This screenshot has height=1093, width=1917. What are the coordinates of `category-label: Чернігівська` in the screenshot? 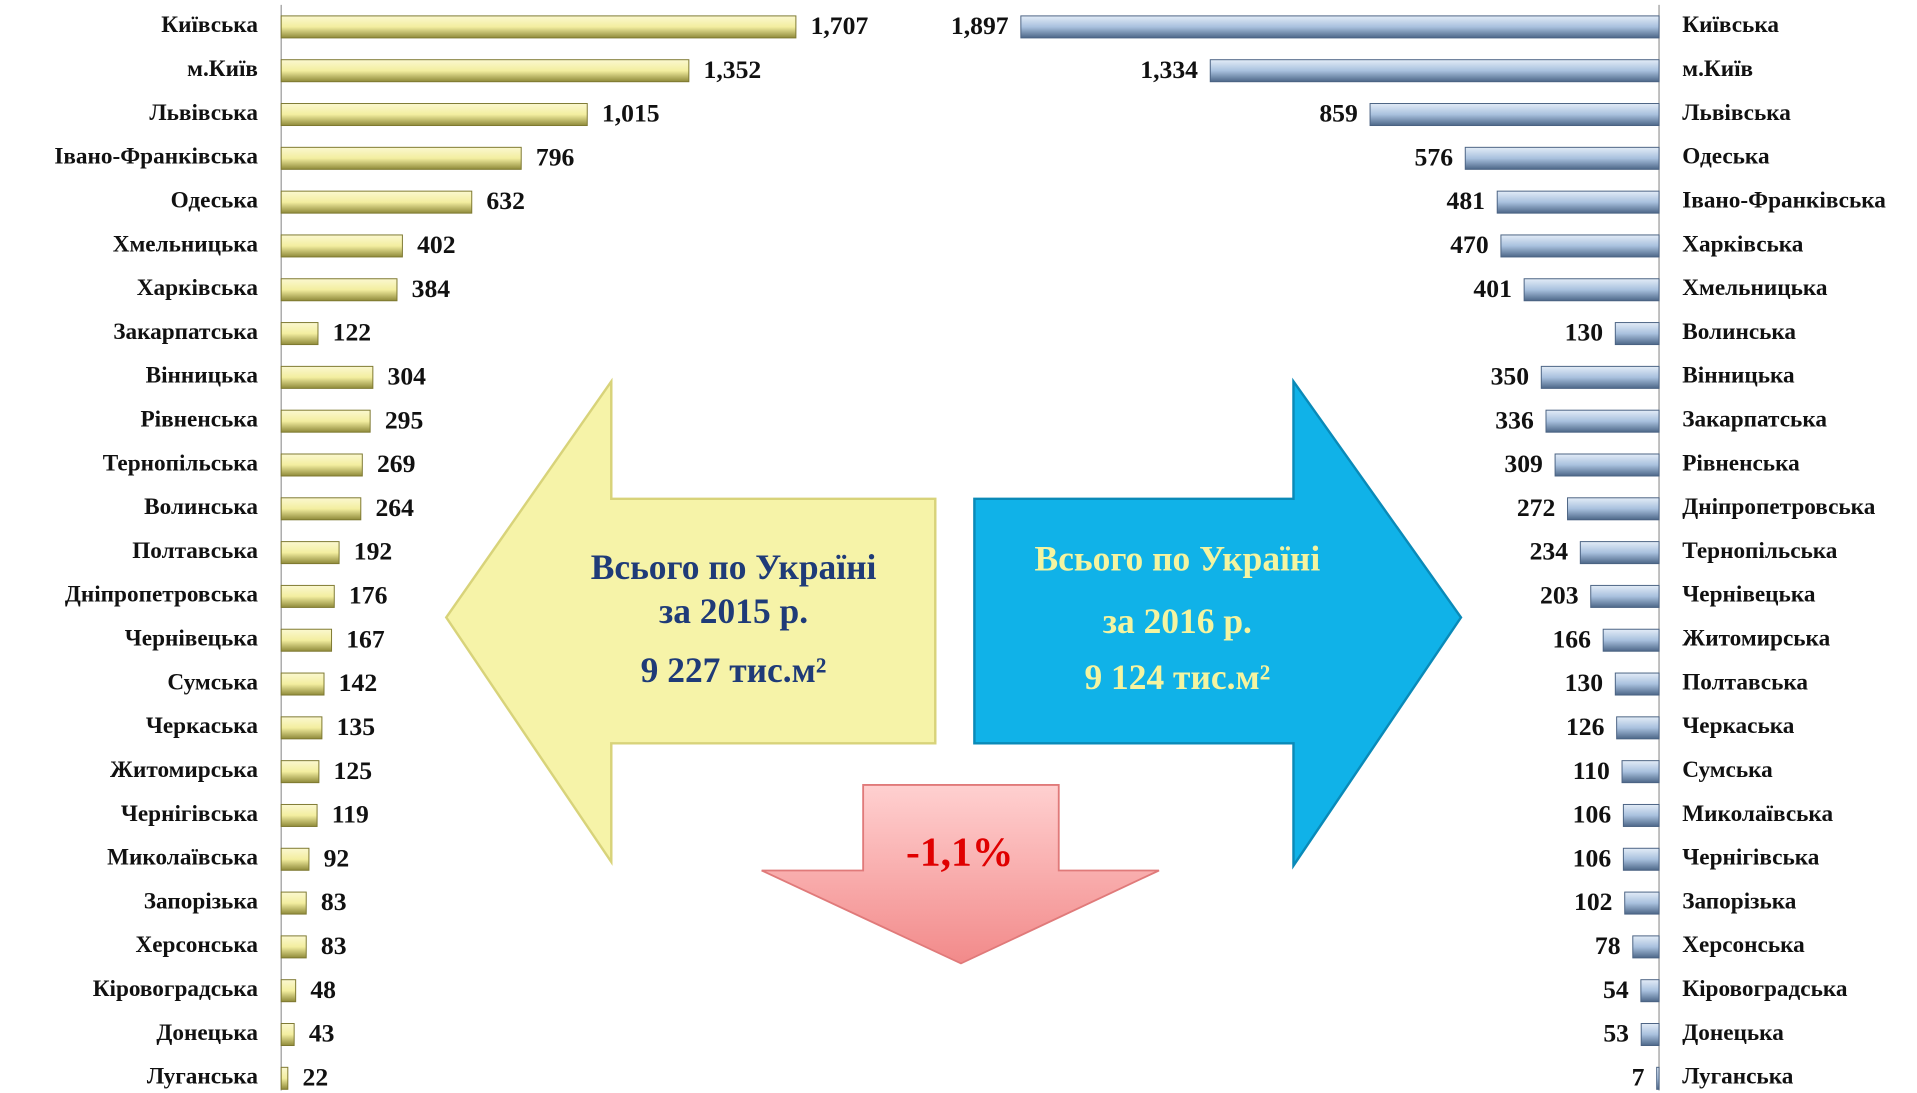 It's located at (190, 814).